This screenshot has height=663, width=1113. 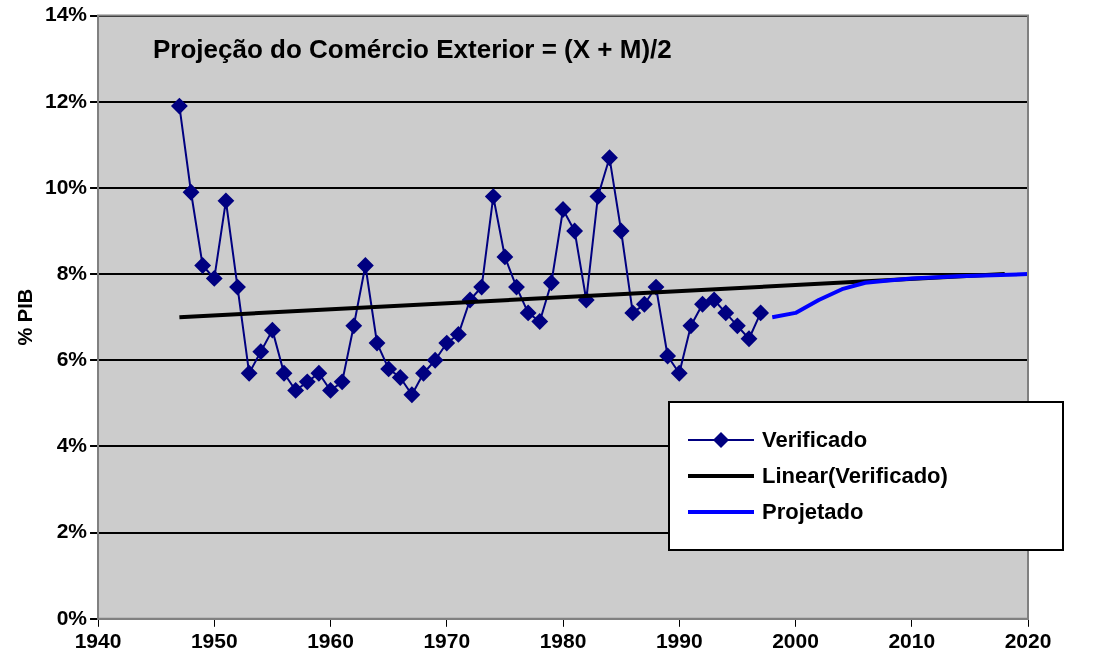 What do you see at coordinates (412, 48) in the screenshot?
I see `text: Projeção do Comércio Exterior = (X + M)/2` at bounding box center [412, 48].